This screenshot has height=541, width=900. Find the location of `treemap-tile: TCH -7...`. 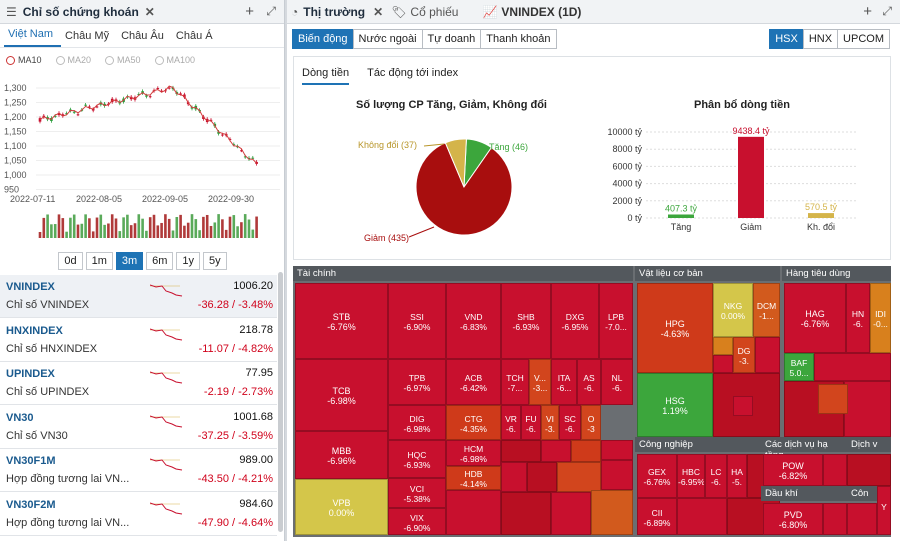

treemap-tile: TCH -7... is located at coordinates (515, 382).